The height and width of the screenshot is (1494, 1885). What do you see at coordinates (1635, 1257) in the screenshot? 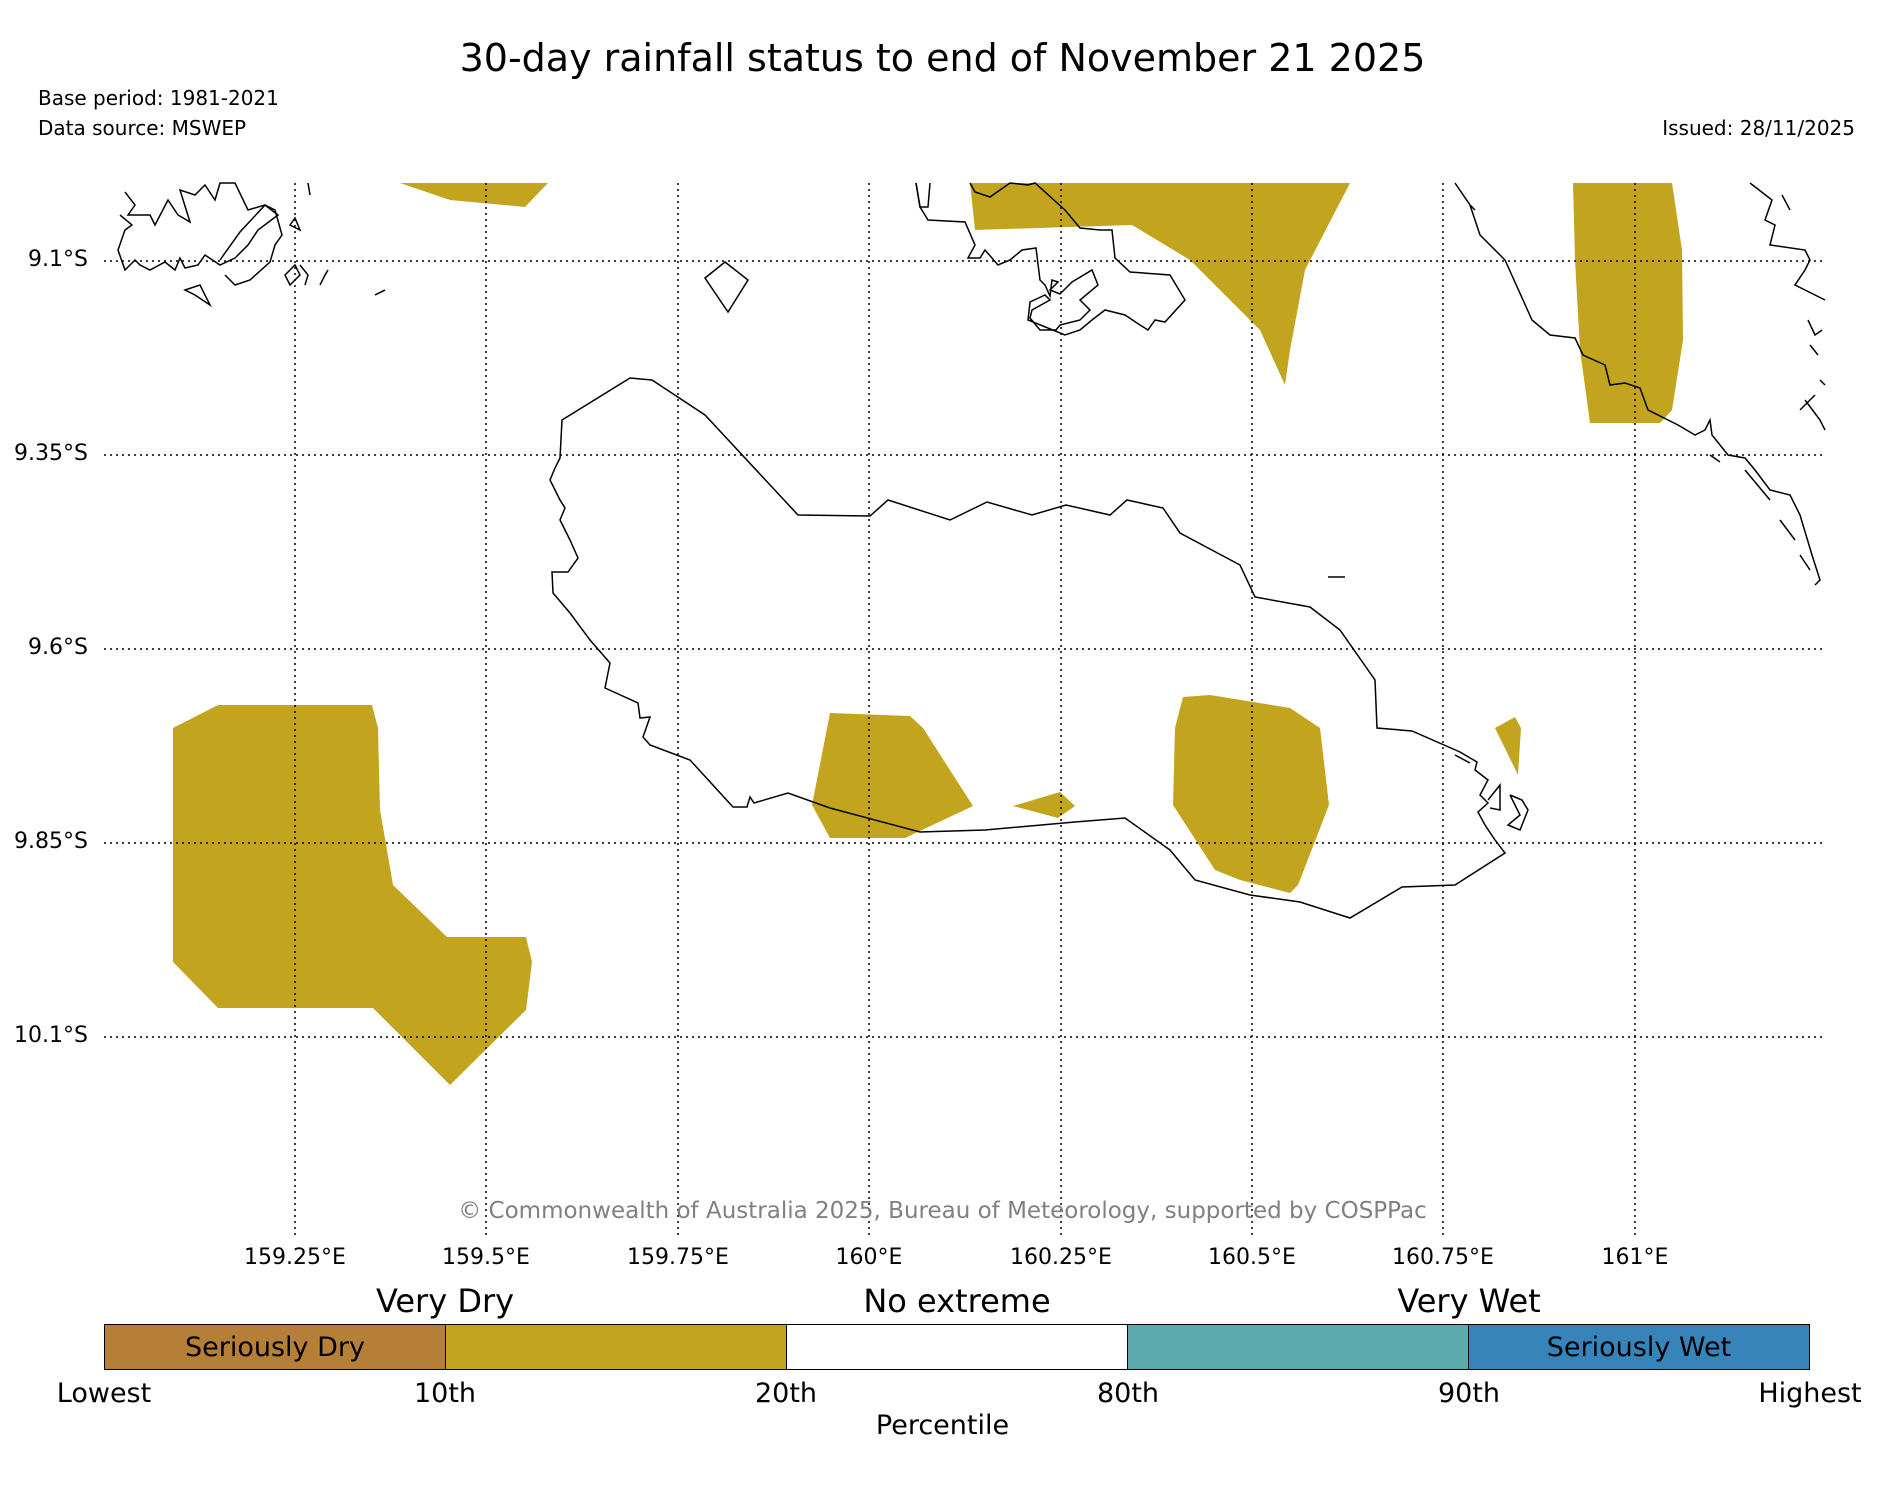
I see `lon-label-161: 161°E` at bounding box center [1635, 1257].